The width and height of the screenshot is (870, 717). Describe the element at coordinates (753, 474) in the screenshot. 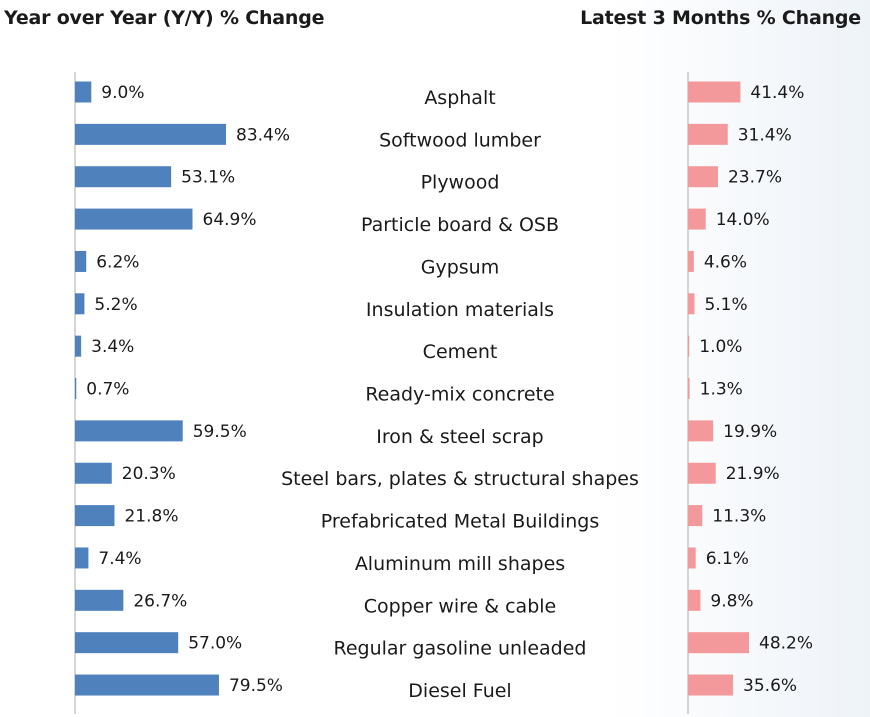

I see `three-month-value-label-steel-bars-plates-structural-shapes: 21.9%` at that location.